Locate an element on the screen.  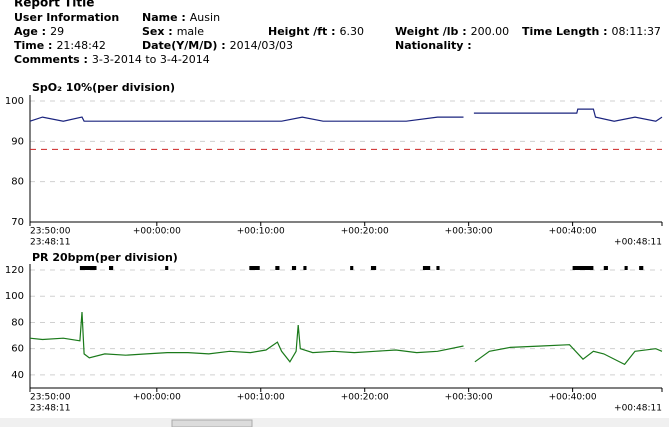
field: Height /ft : 6.30 is located at coordinates (316, 31).